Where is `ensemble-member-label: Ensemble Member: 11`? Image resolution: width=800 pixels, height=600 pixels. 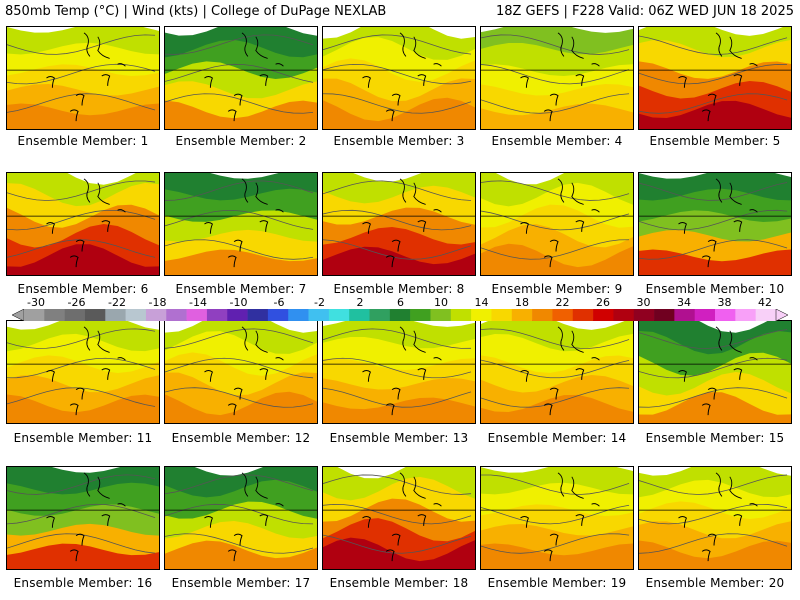 ensemble-member-label: Ensemble Member: 11 is located at coordinates (83, 438).